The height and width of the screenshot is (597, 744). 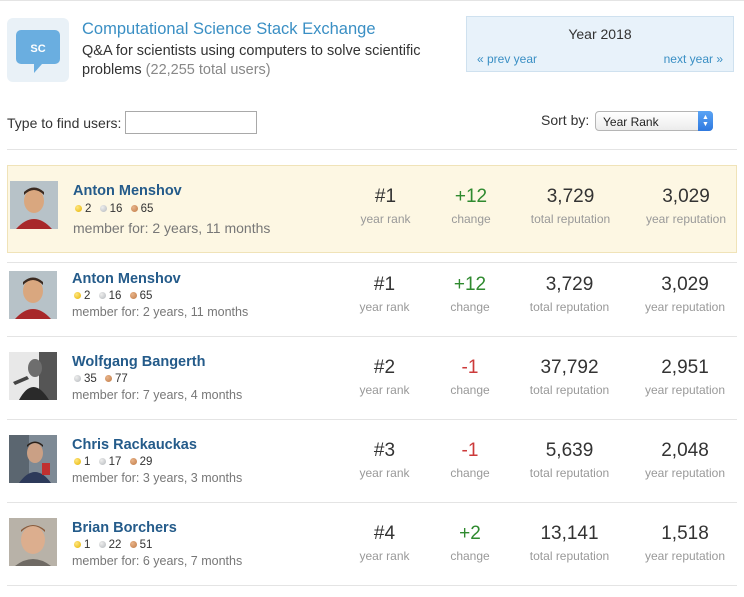 I want to click on site-logo-text: SC, so click(x=37, y=49).